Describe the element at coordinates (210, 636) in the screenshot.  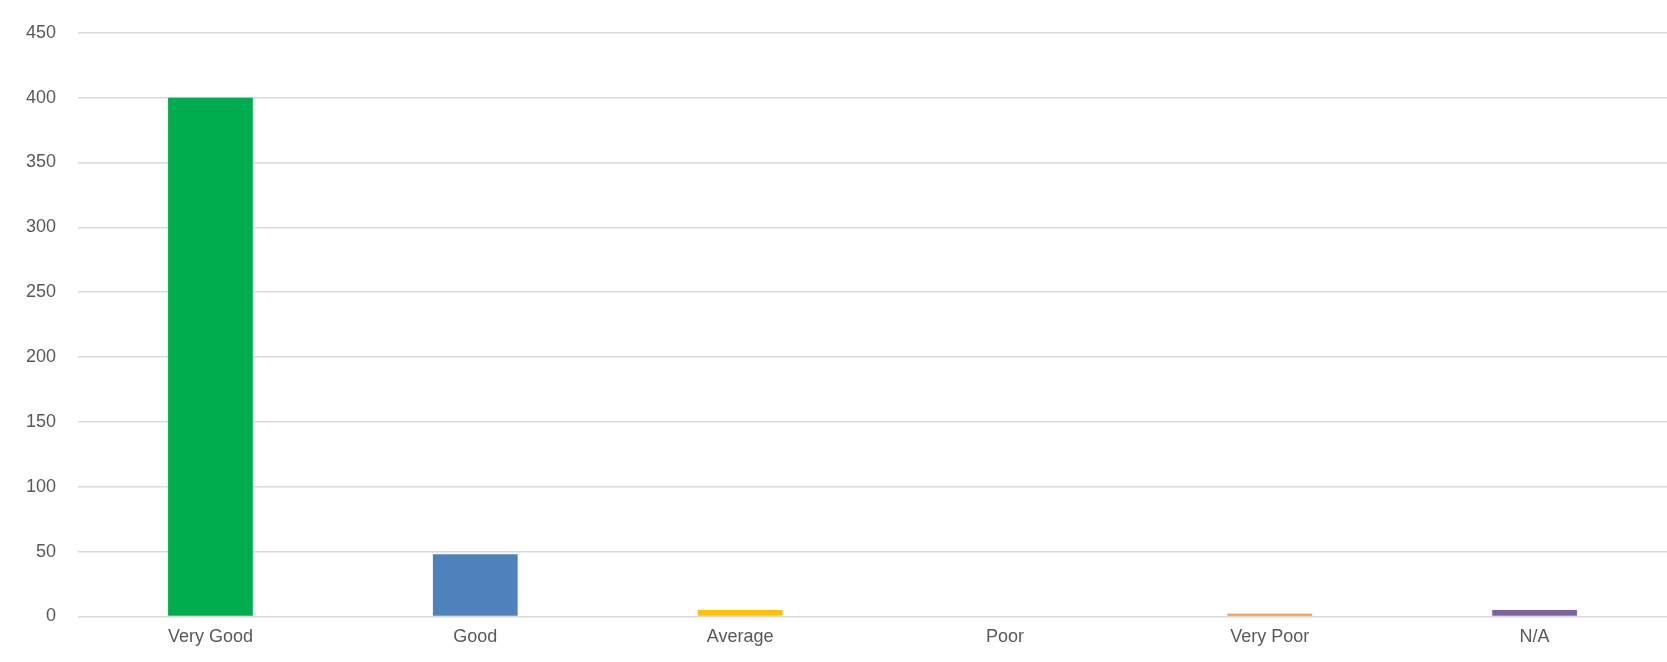
I see `x-tick-label: Very Good` at that location.